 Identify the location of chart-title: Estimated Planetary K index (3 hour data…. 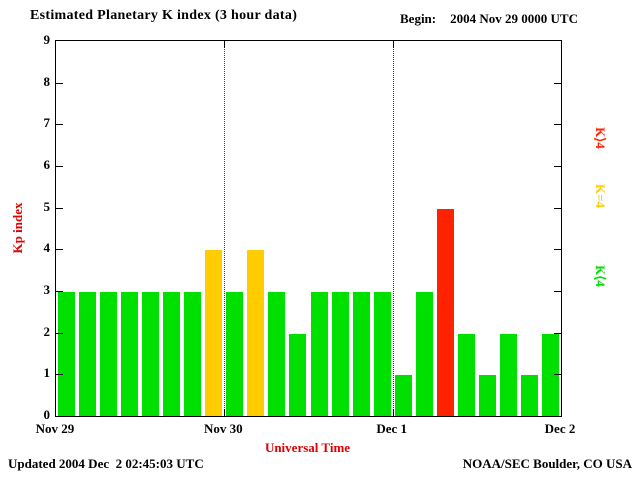
(164, 15).